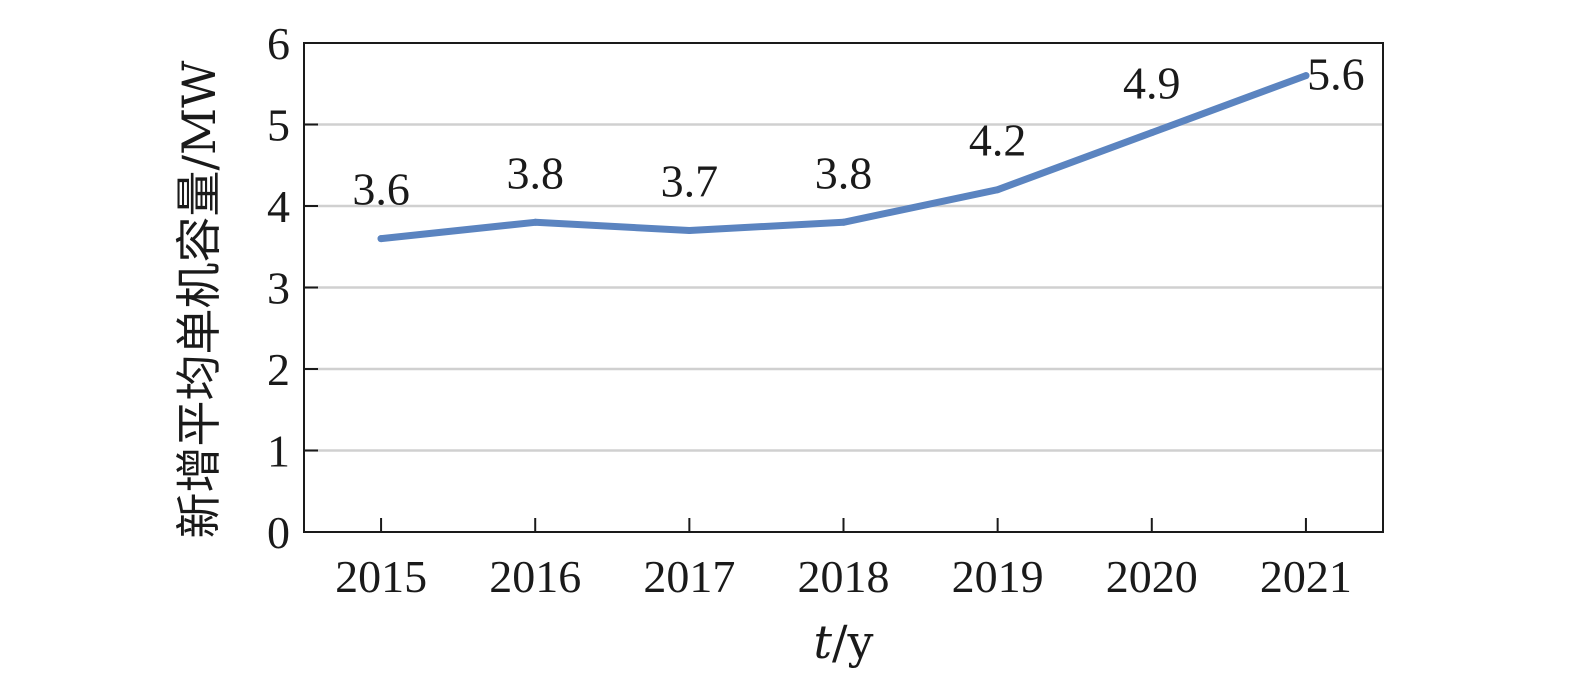  Describe the element at coordinates (292, 288) in the screenshot. I see `y-tick-labels: 0 1 2 3 4 5 6` at that location.